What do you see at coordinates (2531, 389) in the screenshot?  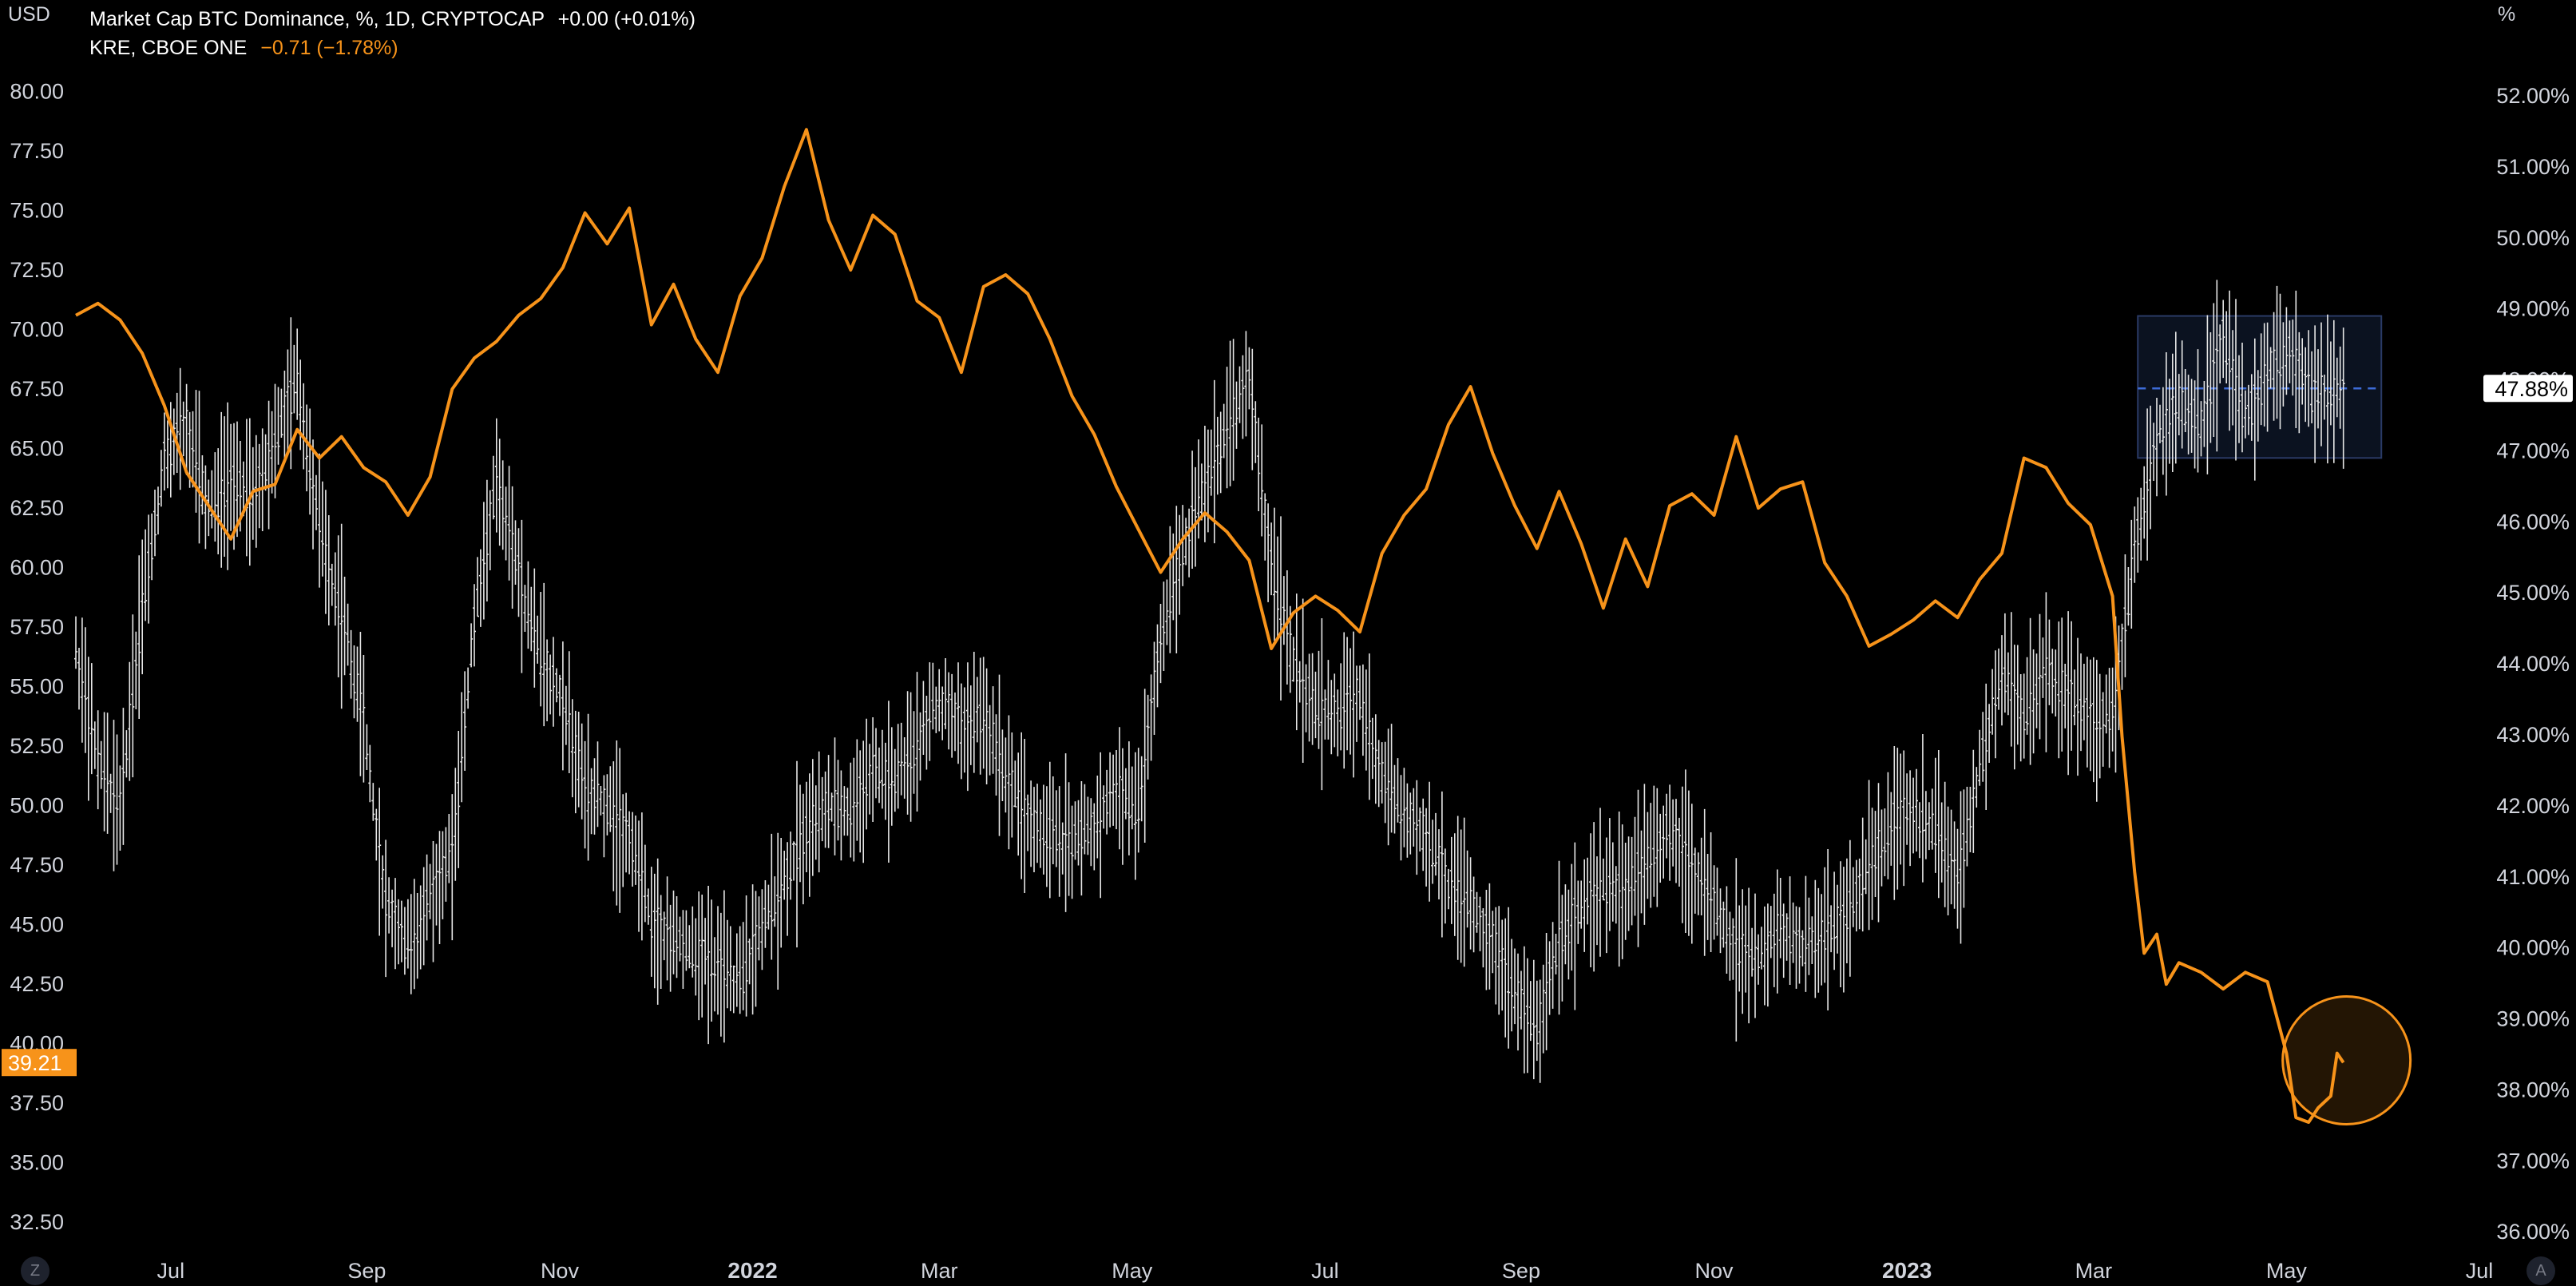 I see `btc-last-value: 47.88%` at bounding box center [2531, 389].